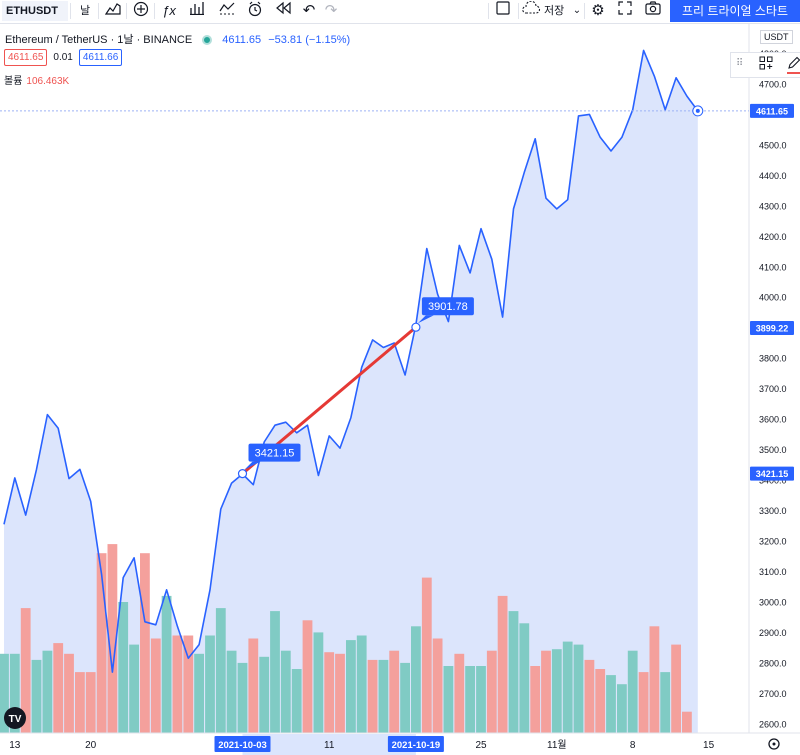 This screenshot has height=755, width=800. Describe the element at coordinates (63, 57) in the screenshot. I see `quote-row: 4611.65 0.01 4611.66` at that location.